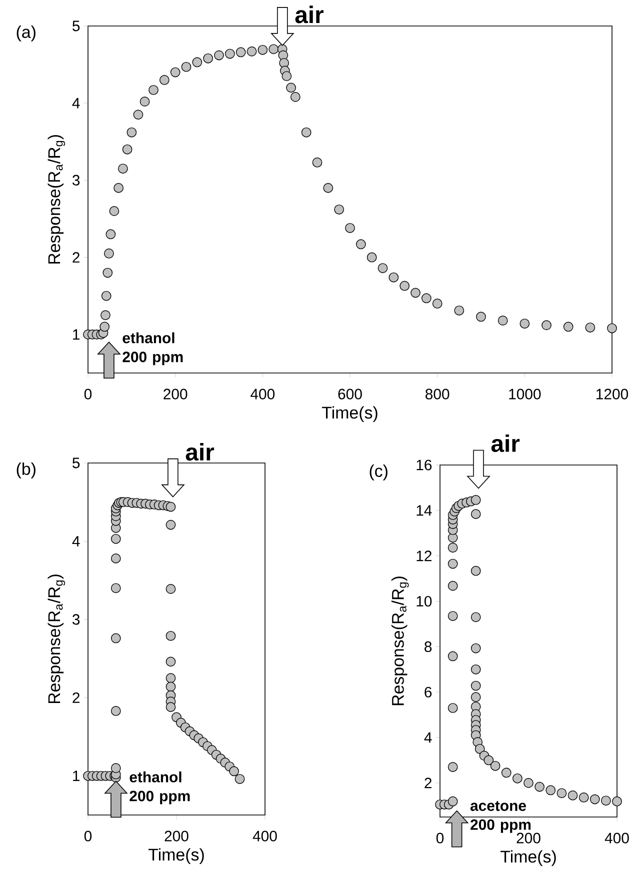 This screenshot has height=892, width=633. I want to click on annotation: acetone 200 ppm, so click(500, 817).